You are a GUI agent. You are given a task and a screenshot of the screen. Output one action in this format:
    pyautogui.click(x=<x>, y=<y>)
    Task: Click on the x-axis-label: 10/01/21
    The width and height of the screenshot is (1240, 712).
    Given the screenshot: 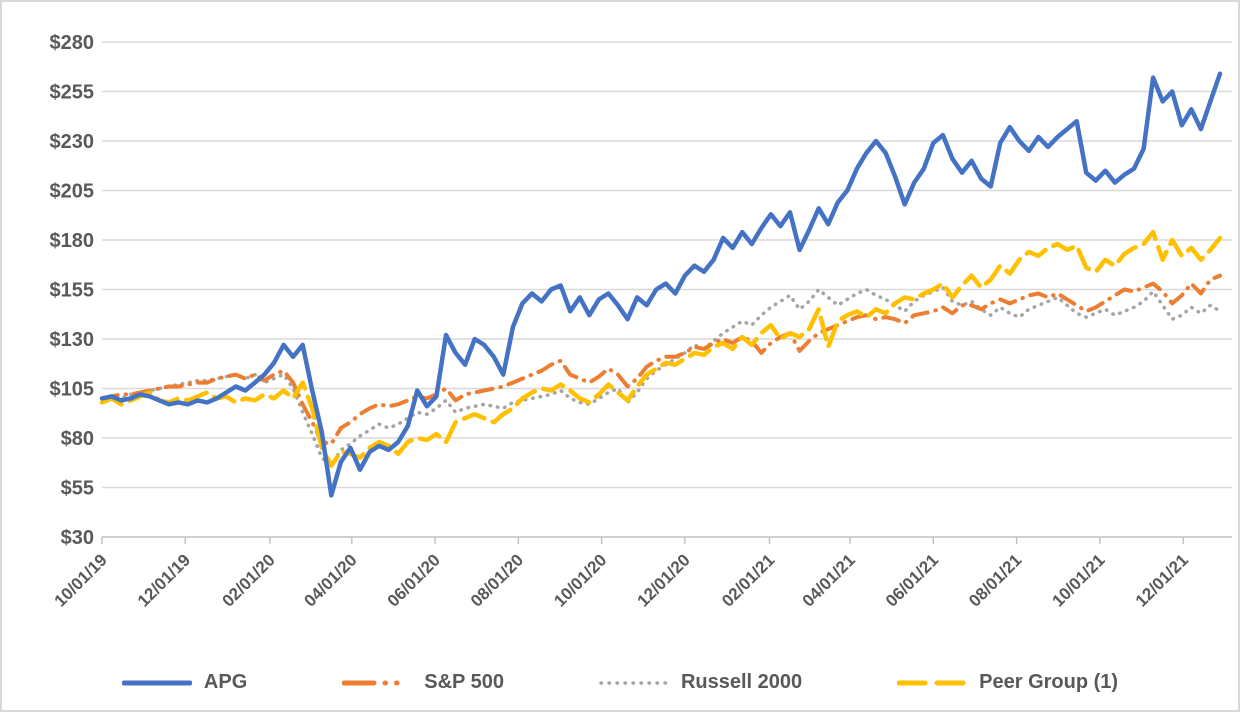 What is the action you would take?
    pyautogui.click(x=1078, y=580)
    